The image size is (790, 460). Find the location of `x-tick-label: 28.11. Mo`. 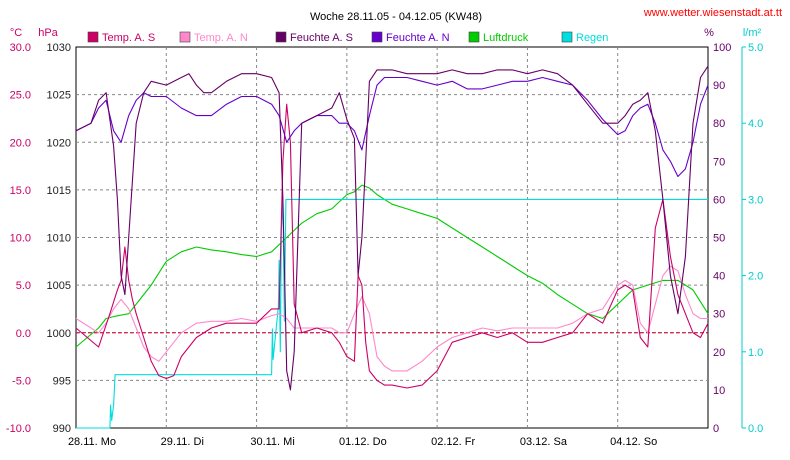

x-tick-label: 28.11. Mo is located at coordinates (92, 442).